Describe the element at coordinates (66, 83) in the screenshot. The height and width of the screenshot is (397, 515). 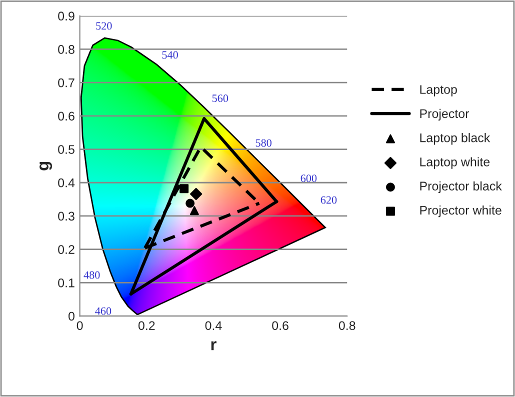
I see `y-tick-label: 0.7` at that location.